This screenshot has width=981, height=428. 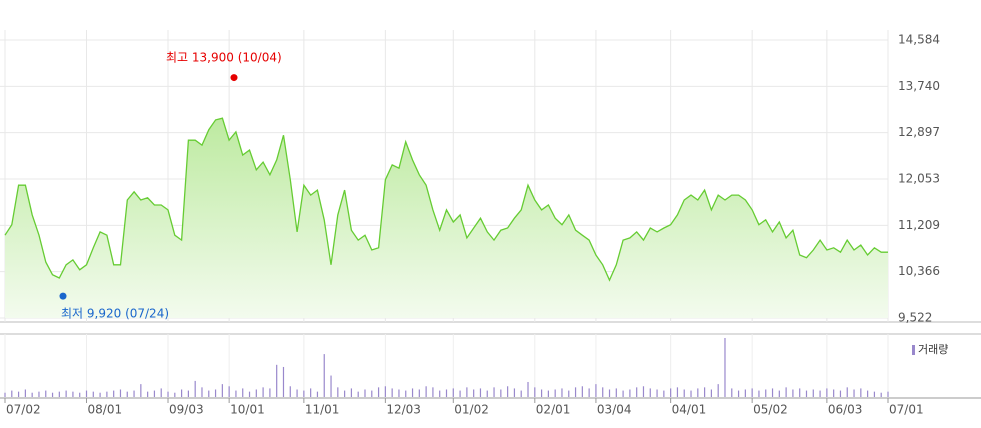 What do you see at coordinates (23, 410) in the screenshot?
I see `x-tick-label: 07/02` at bounding box center [23, 410].